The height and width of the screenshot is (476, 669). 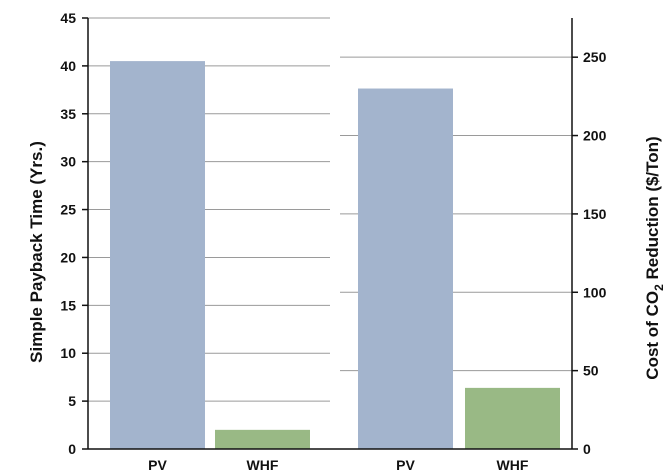 I want to click on right-axis-title-part2: Reduction ($/Ton), so click(x=652, y=210).